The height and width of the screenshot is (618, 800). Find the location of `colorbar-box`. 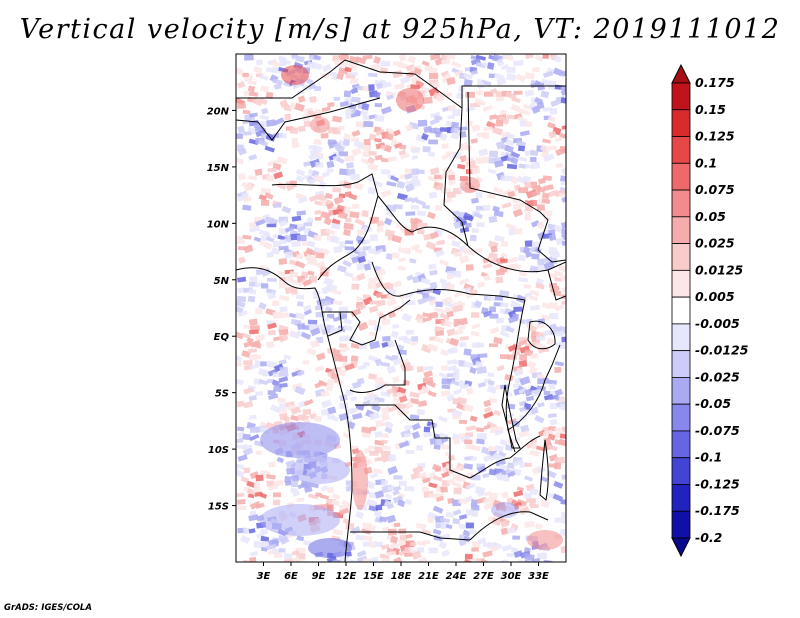

colorbar-box is located at coordinates (681, 498).